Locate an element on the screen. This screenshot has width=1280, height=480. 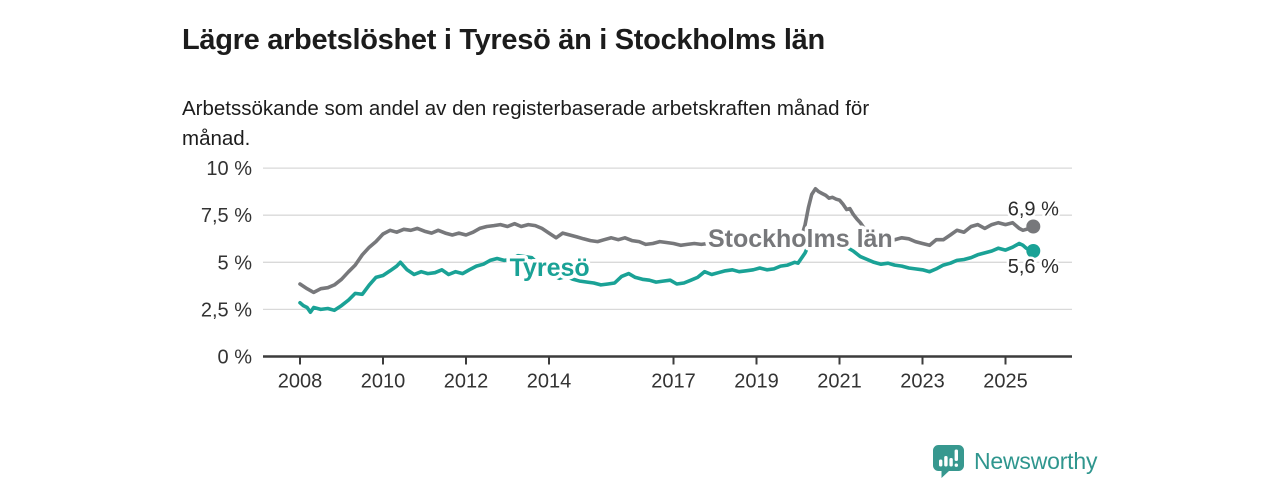
y-tick-label: 2,5 % is located at coordinates (226, 310).